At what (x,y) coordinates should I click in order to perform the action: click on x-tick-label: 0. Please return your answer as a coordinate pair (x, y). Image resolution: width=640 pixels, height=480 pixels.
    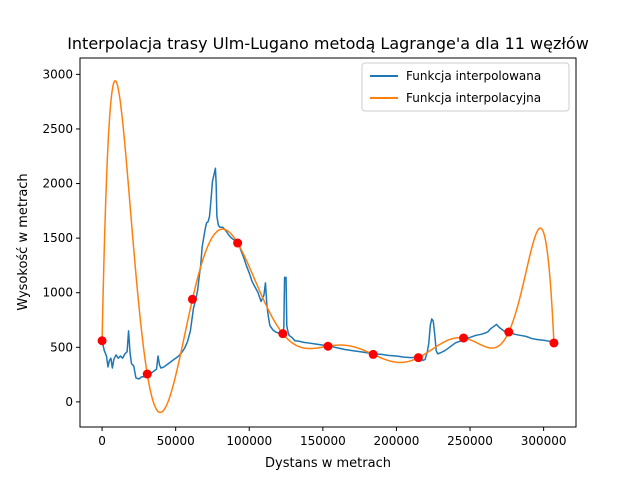
    Looking at the image, I should click on (102, 441).